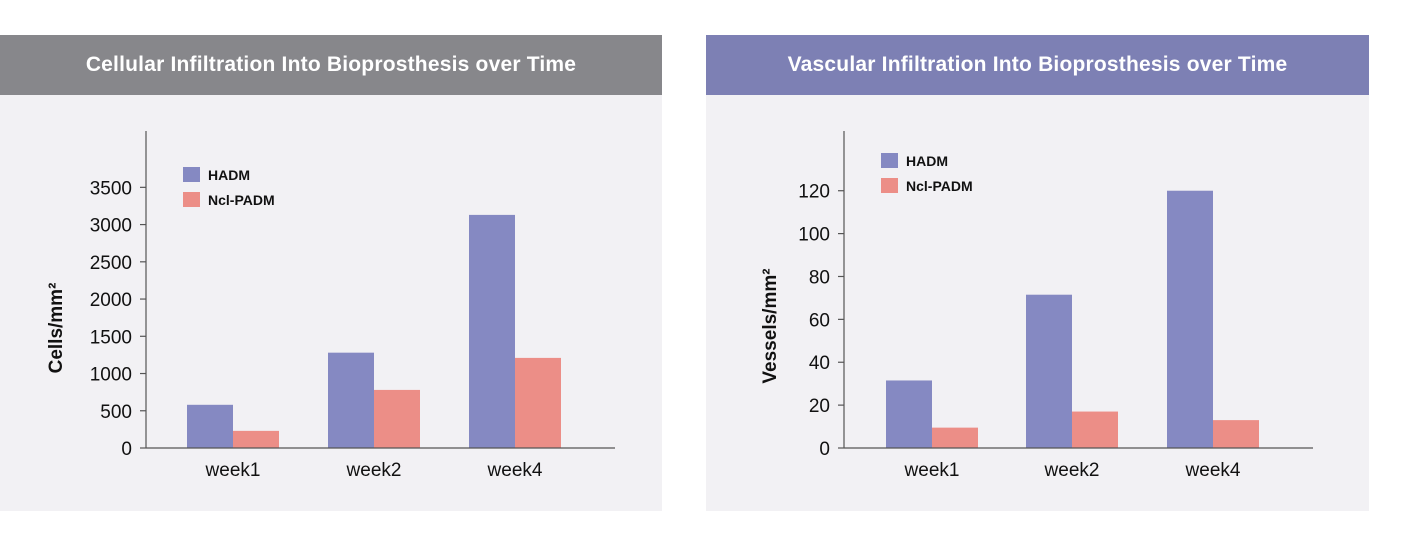  Describe the element at coordinates (819, 320) in the screenshot. I see `y-tick-label: 60` at that location.